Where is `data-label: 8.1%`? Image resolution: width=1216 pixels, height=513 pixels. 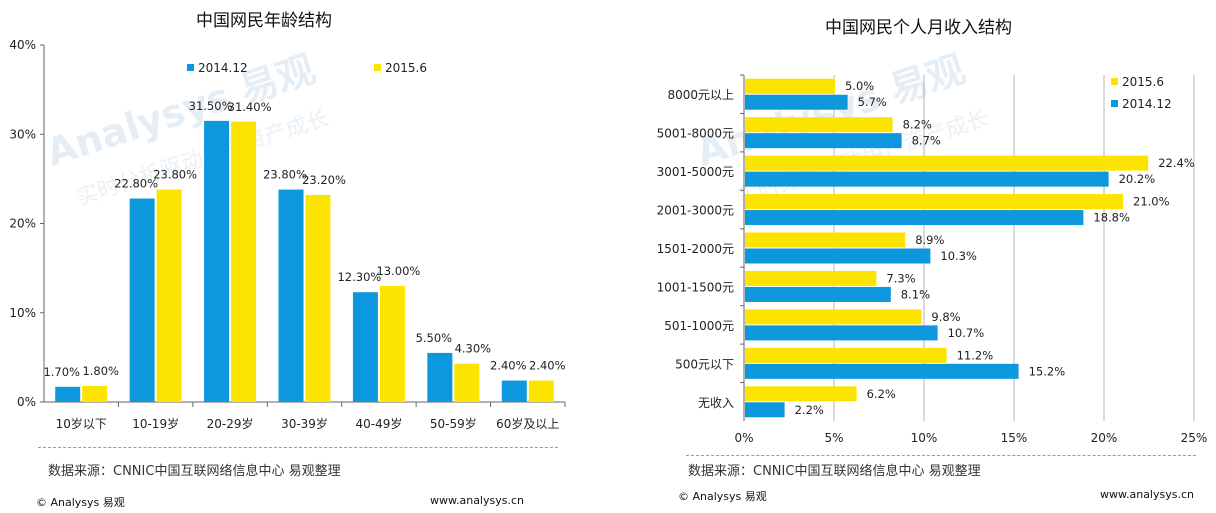 data-label: 8.1% is located at coordinates (915, 294).